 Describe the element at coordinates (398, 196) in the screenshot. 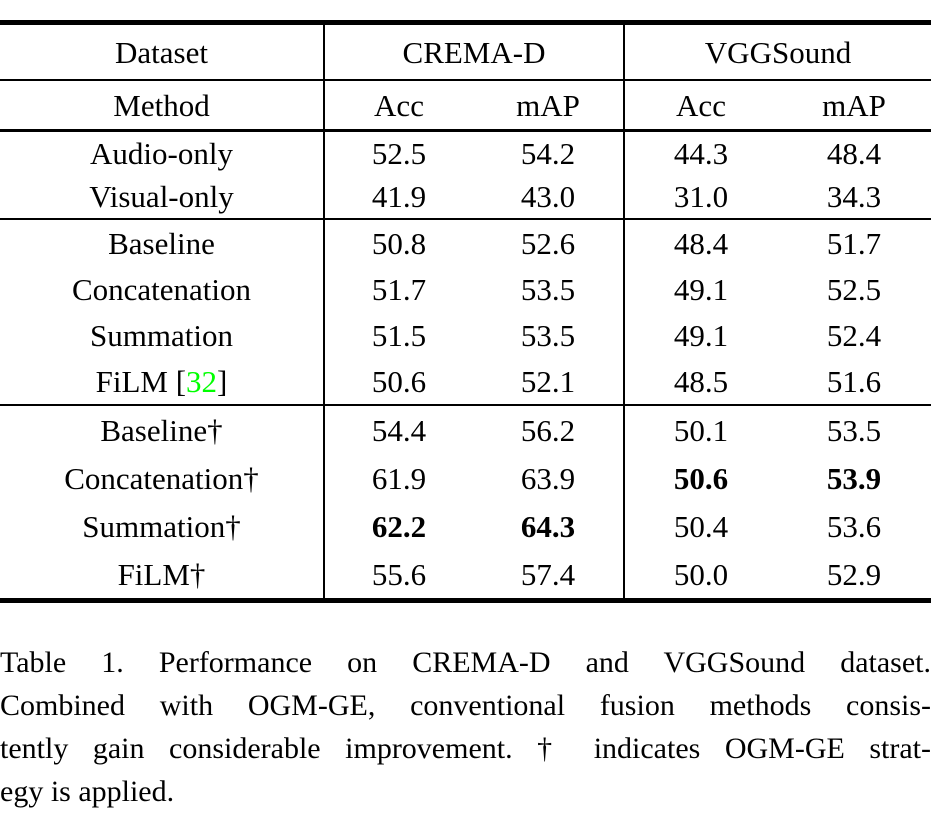

I see `value-cell: 41.9` at that location.